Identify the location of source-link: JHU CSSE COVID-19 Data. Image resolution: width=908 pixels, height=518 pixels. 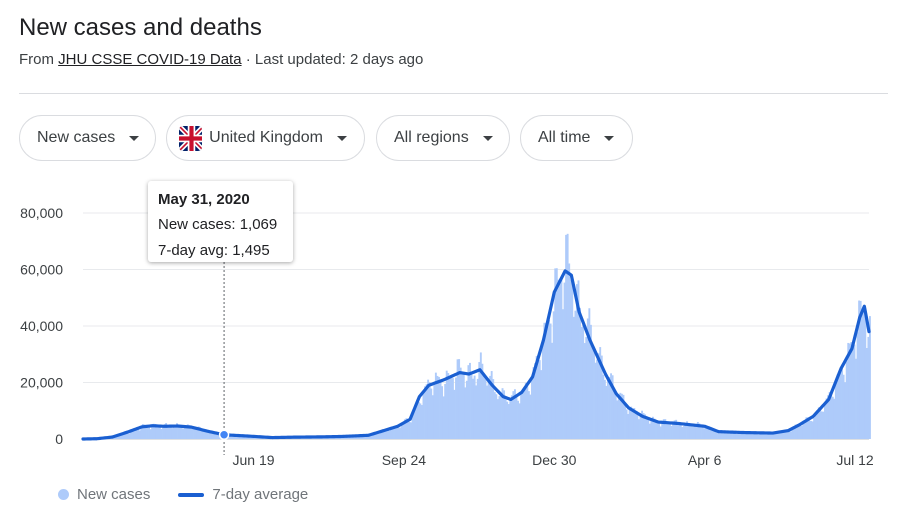
(150, 59).